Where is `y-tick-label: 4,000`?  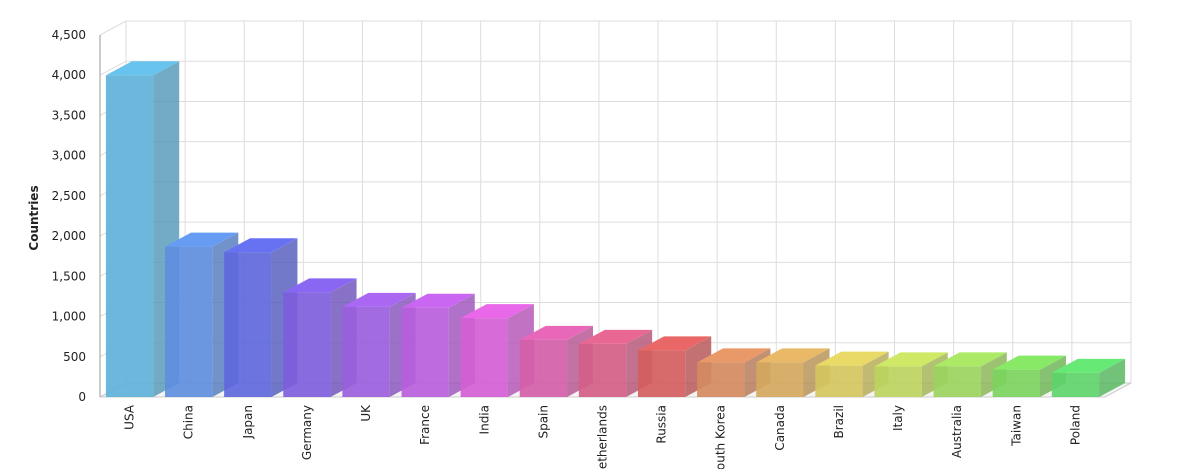 y-tick-label: 4,000 is located at coordinates (69, 75).